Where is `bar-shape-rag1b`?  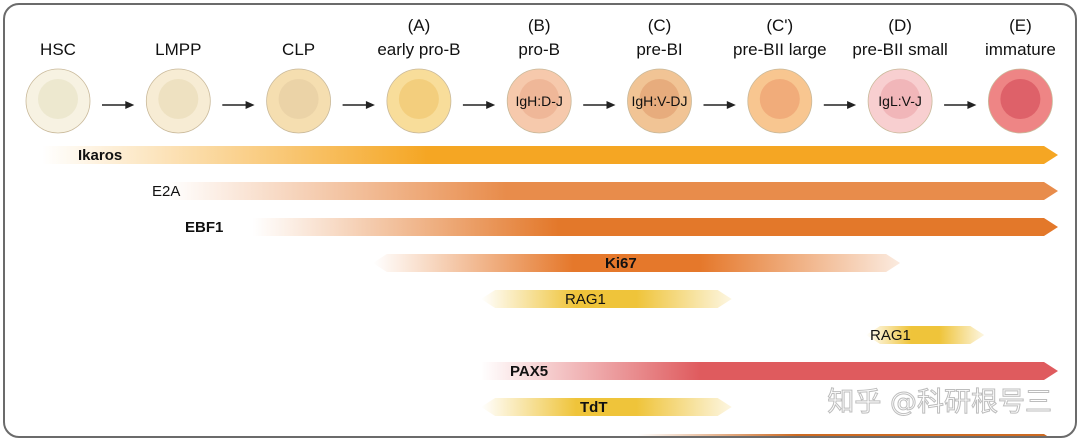
bar-shape-rag1b is located at coordinates (925, 335).